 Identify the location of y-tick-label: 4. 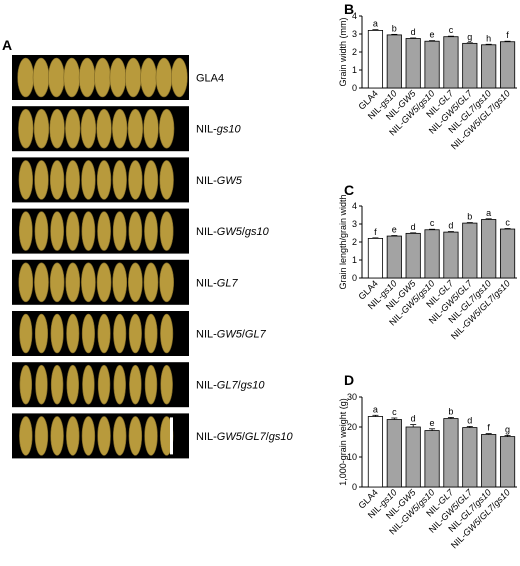
(354, 16).